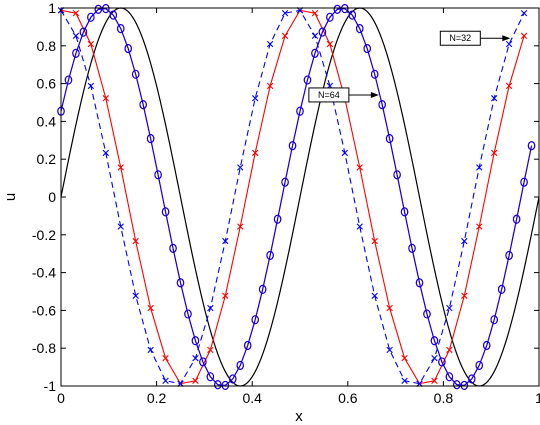 This screenshot has height=425, width=540. Describe the element at coordinates (348, 398) in the screenshot. I see `x-tick-label: 0.6` at that location.